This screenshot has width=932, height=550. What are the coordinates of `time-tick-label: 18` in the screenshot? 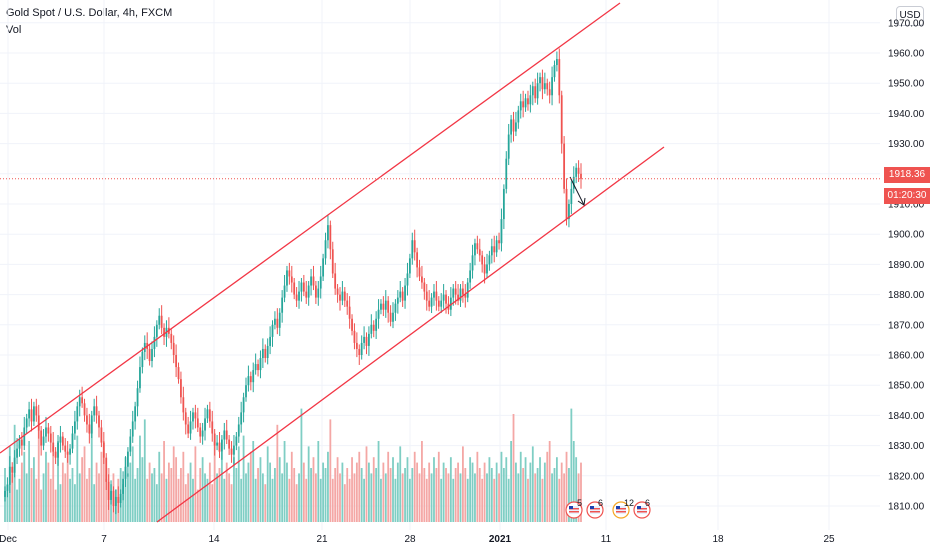 It's located at (718, 539).